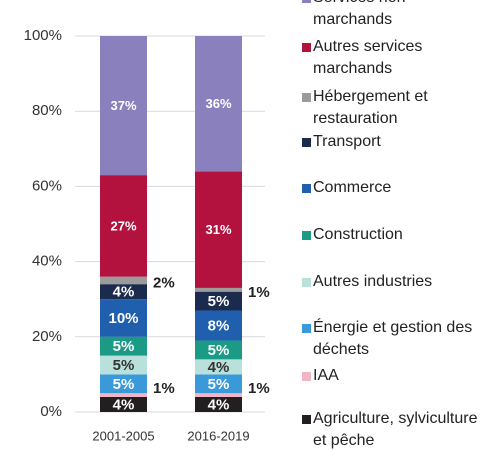  I want to click on legend-label: Autres services marchands, so click(368, 57).